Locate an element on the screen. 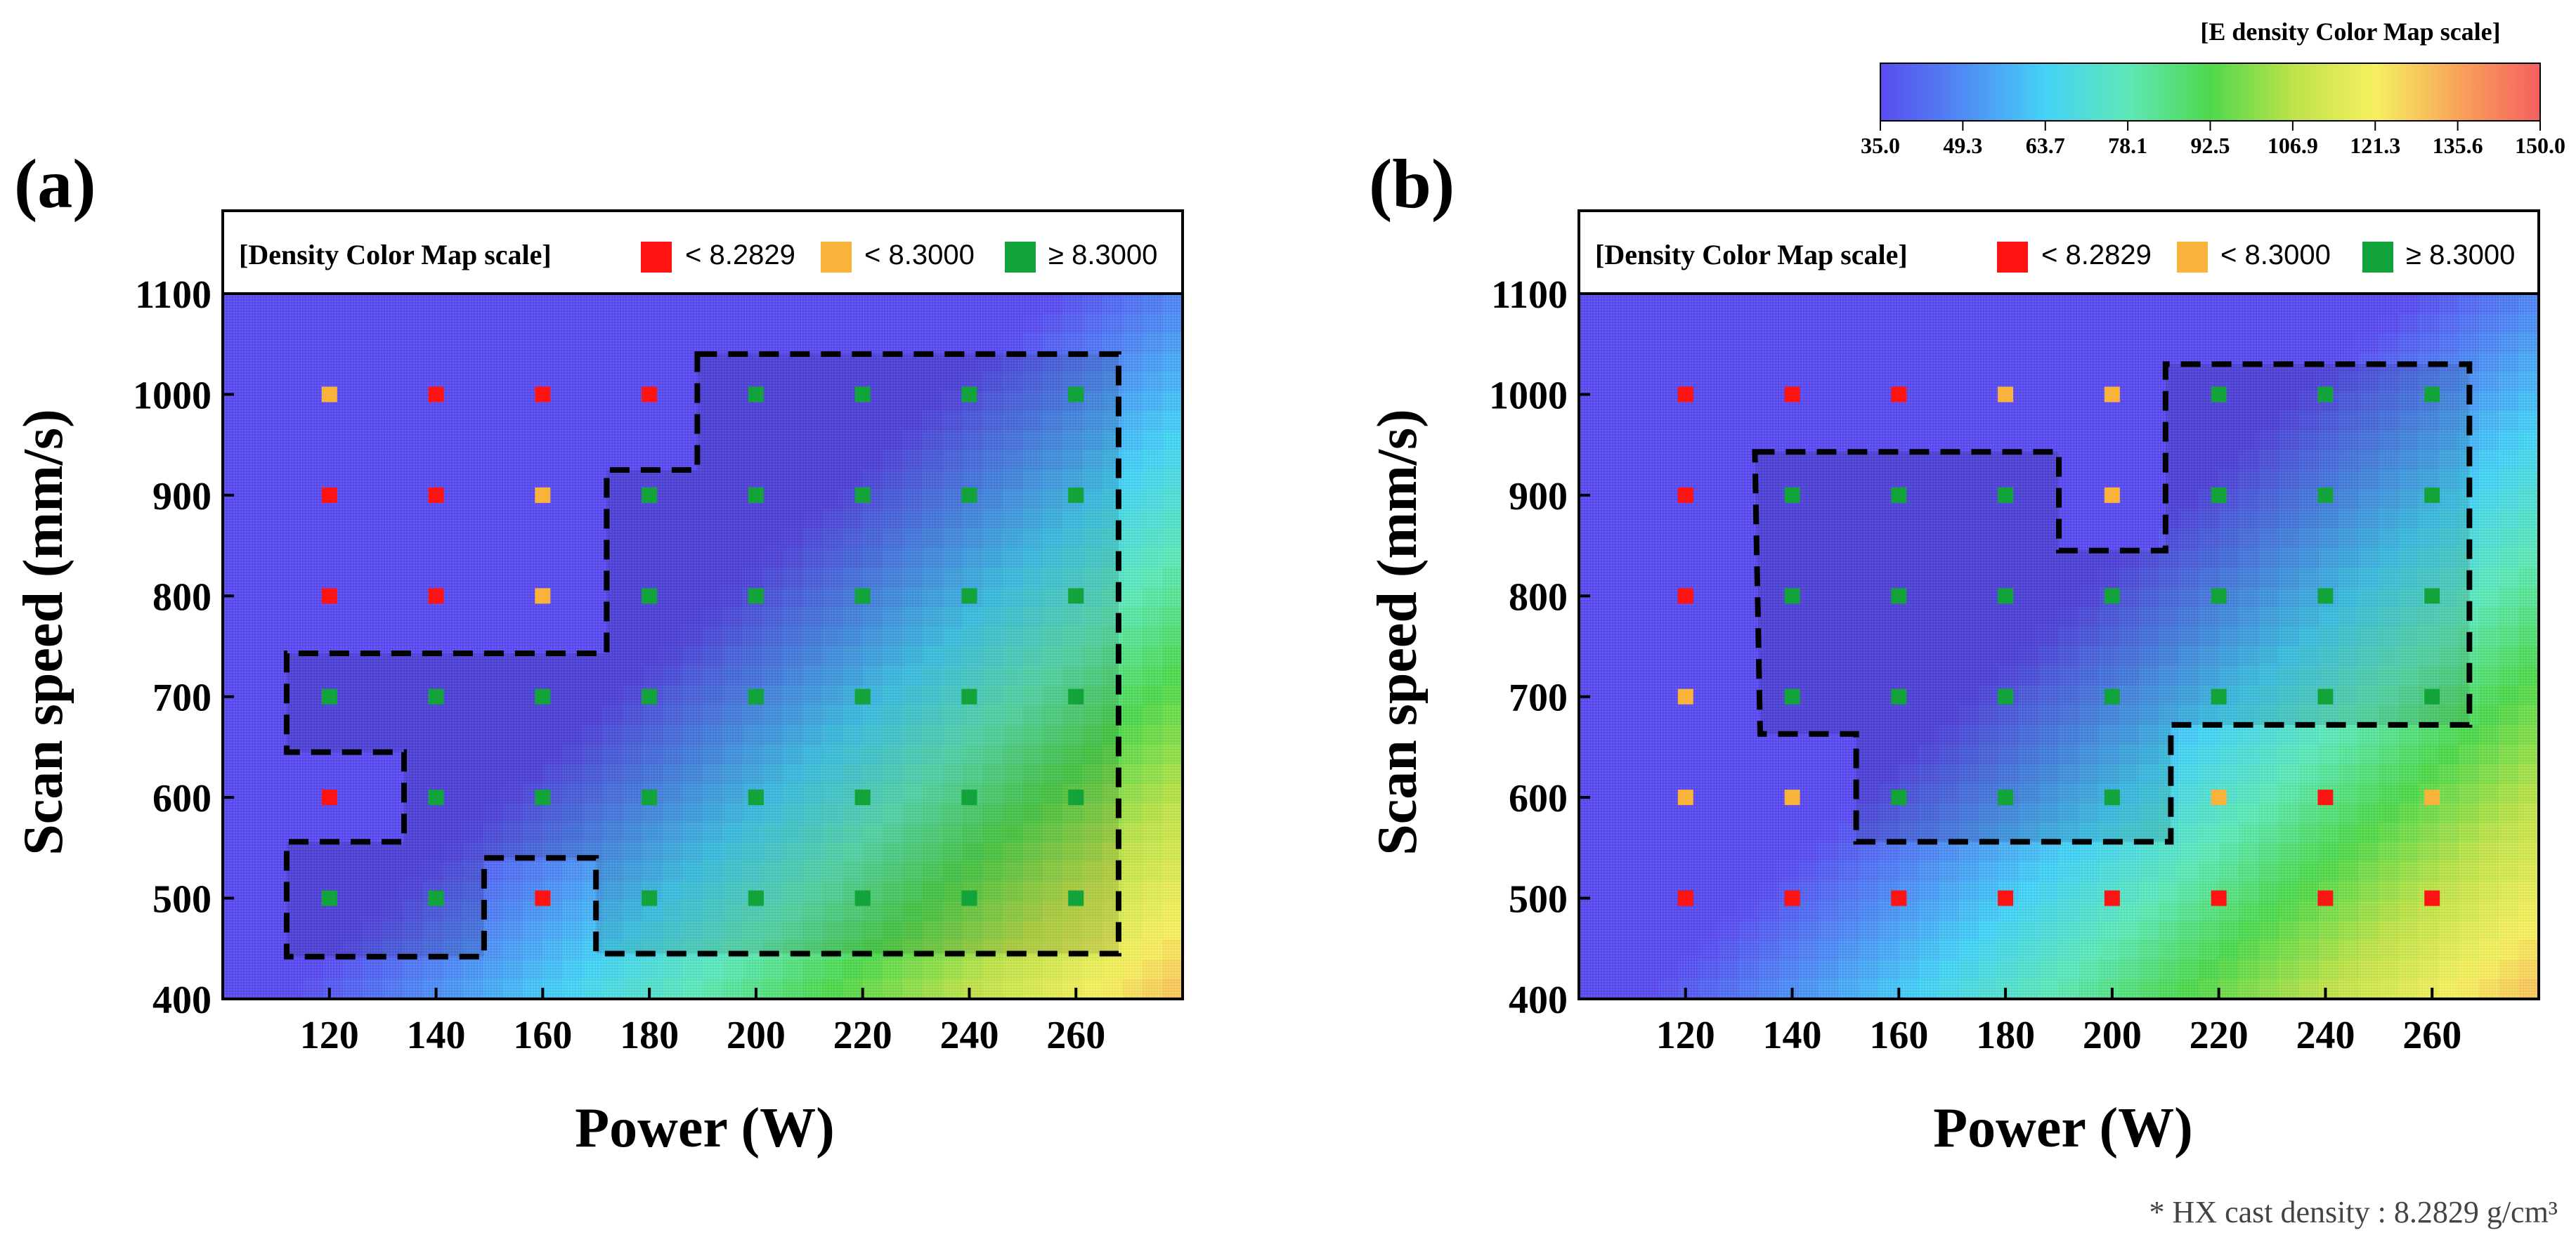  panel-b-label: (b) is located at coordinates (1412, 184).